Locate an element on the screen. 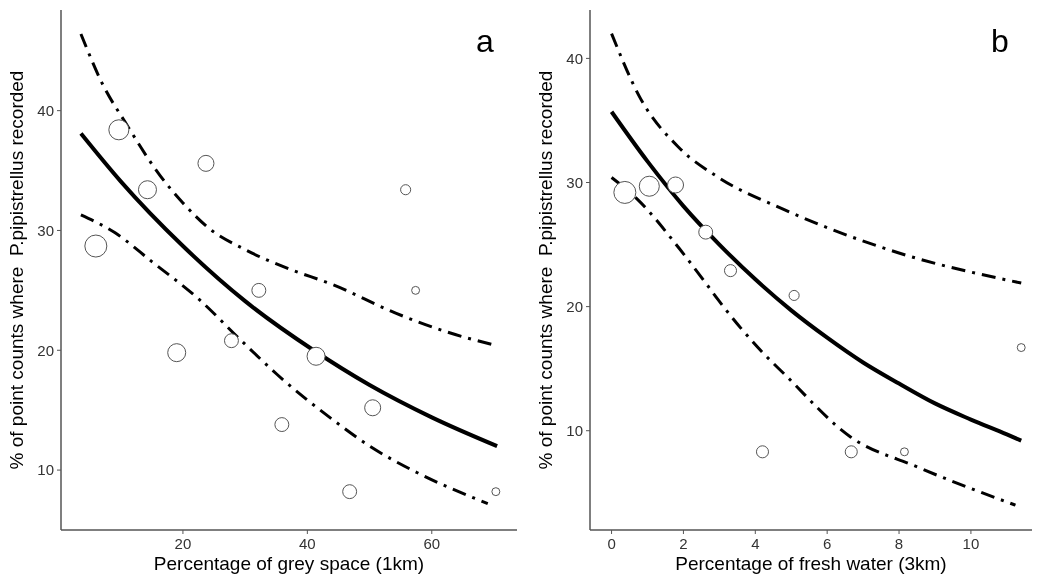 The width and height of the screenshot is (1037, 574). x-axis-title: Percentage of grey space (1km) is located at coordinates (289, 563).